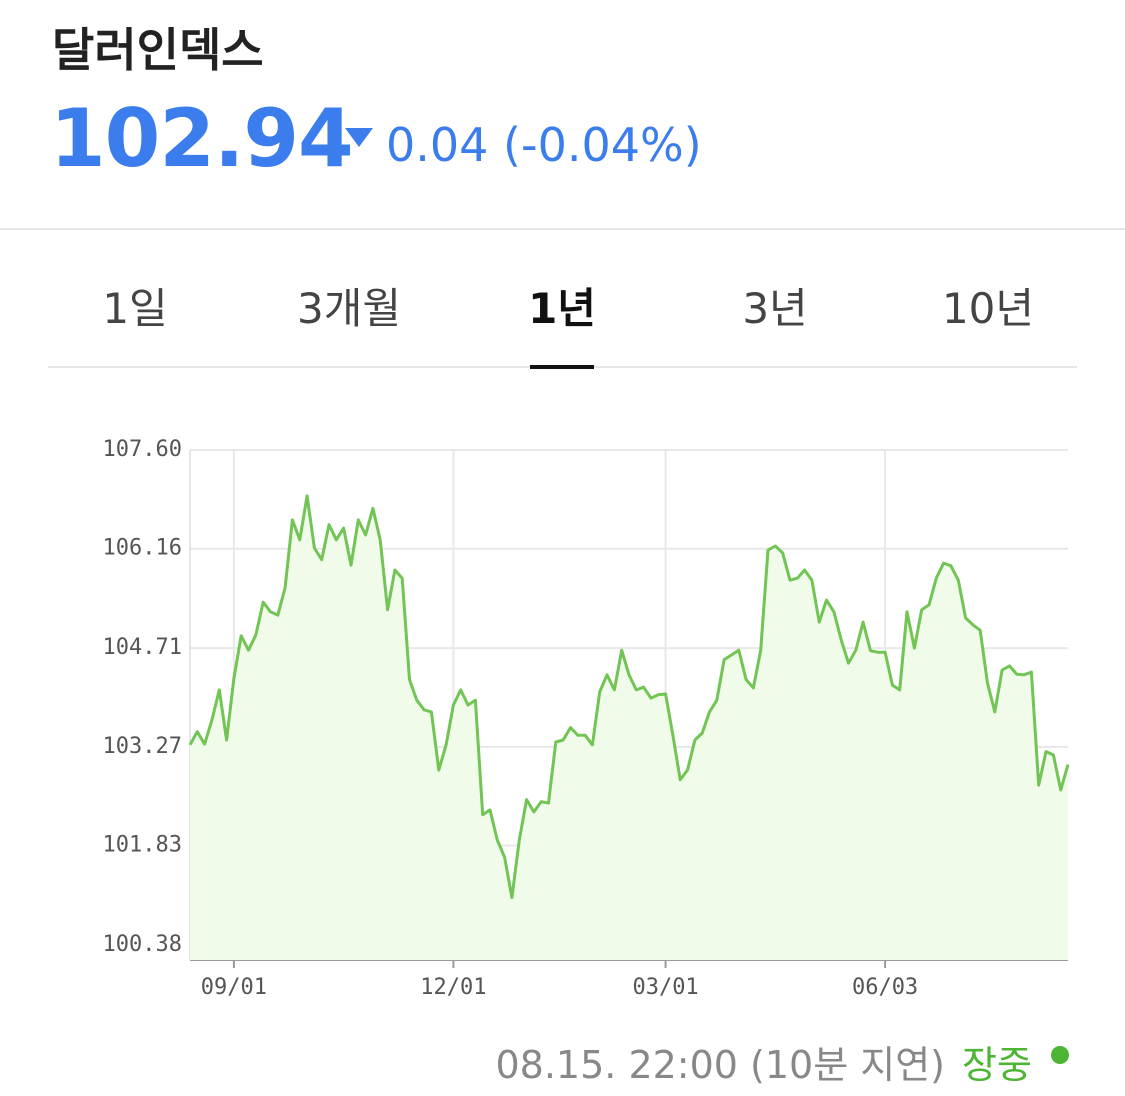 This screenshot has width=1125, height=1096. Describe the element at coordinates (142, 845) in the screenshot. I see `y-tick-label: 101.83` at that location.